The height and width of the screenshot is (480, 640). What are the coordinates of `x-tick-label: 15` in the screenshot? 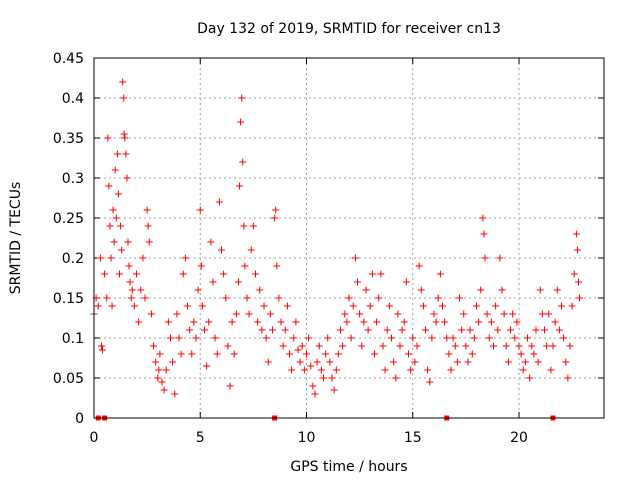 It's located at (413, 438).